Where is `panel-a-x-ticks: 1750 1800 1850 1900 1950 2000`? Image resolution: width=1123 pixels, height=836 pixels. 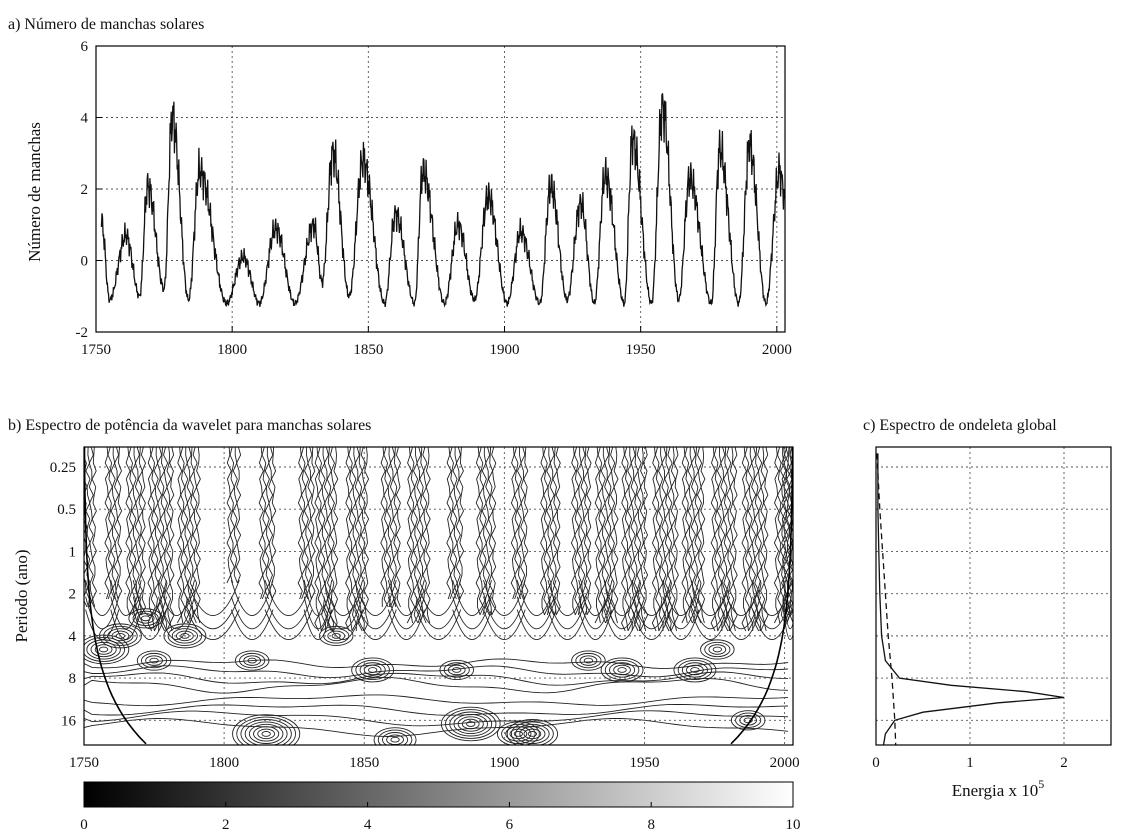 panel-a-x-ticks: 1750 1800 1850 1900 1950 2000 is located at coordinates (436, 342).